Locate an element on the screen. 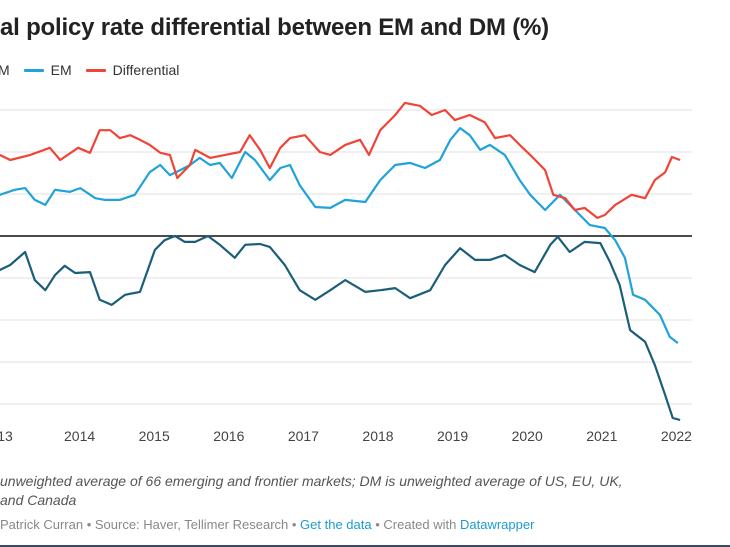 This screenshot has height=547, width=730. x-tick-label: 2014 is located at coordinates (79, 436).